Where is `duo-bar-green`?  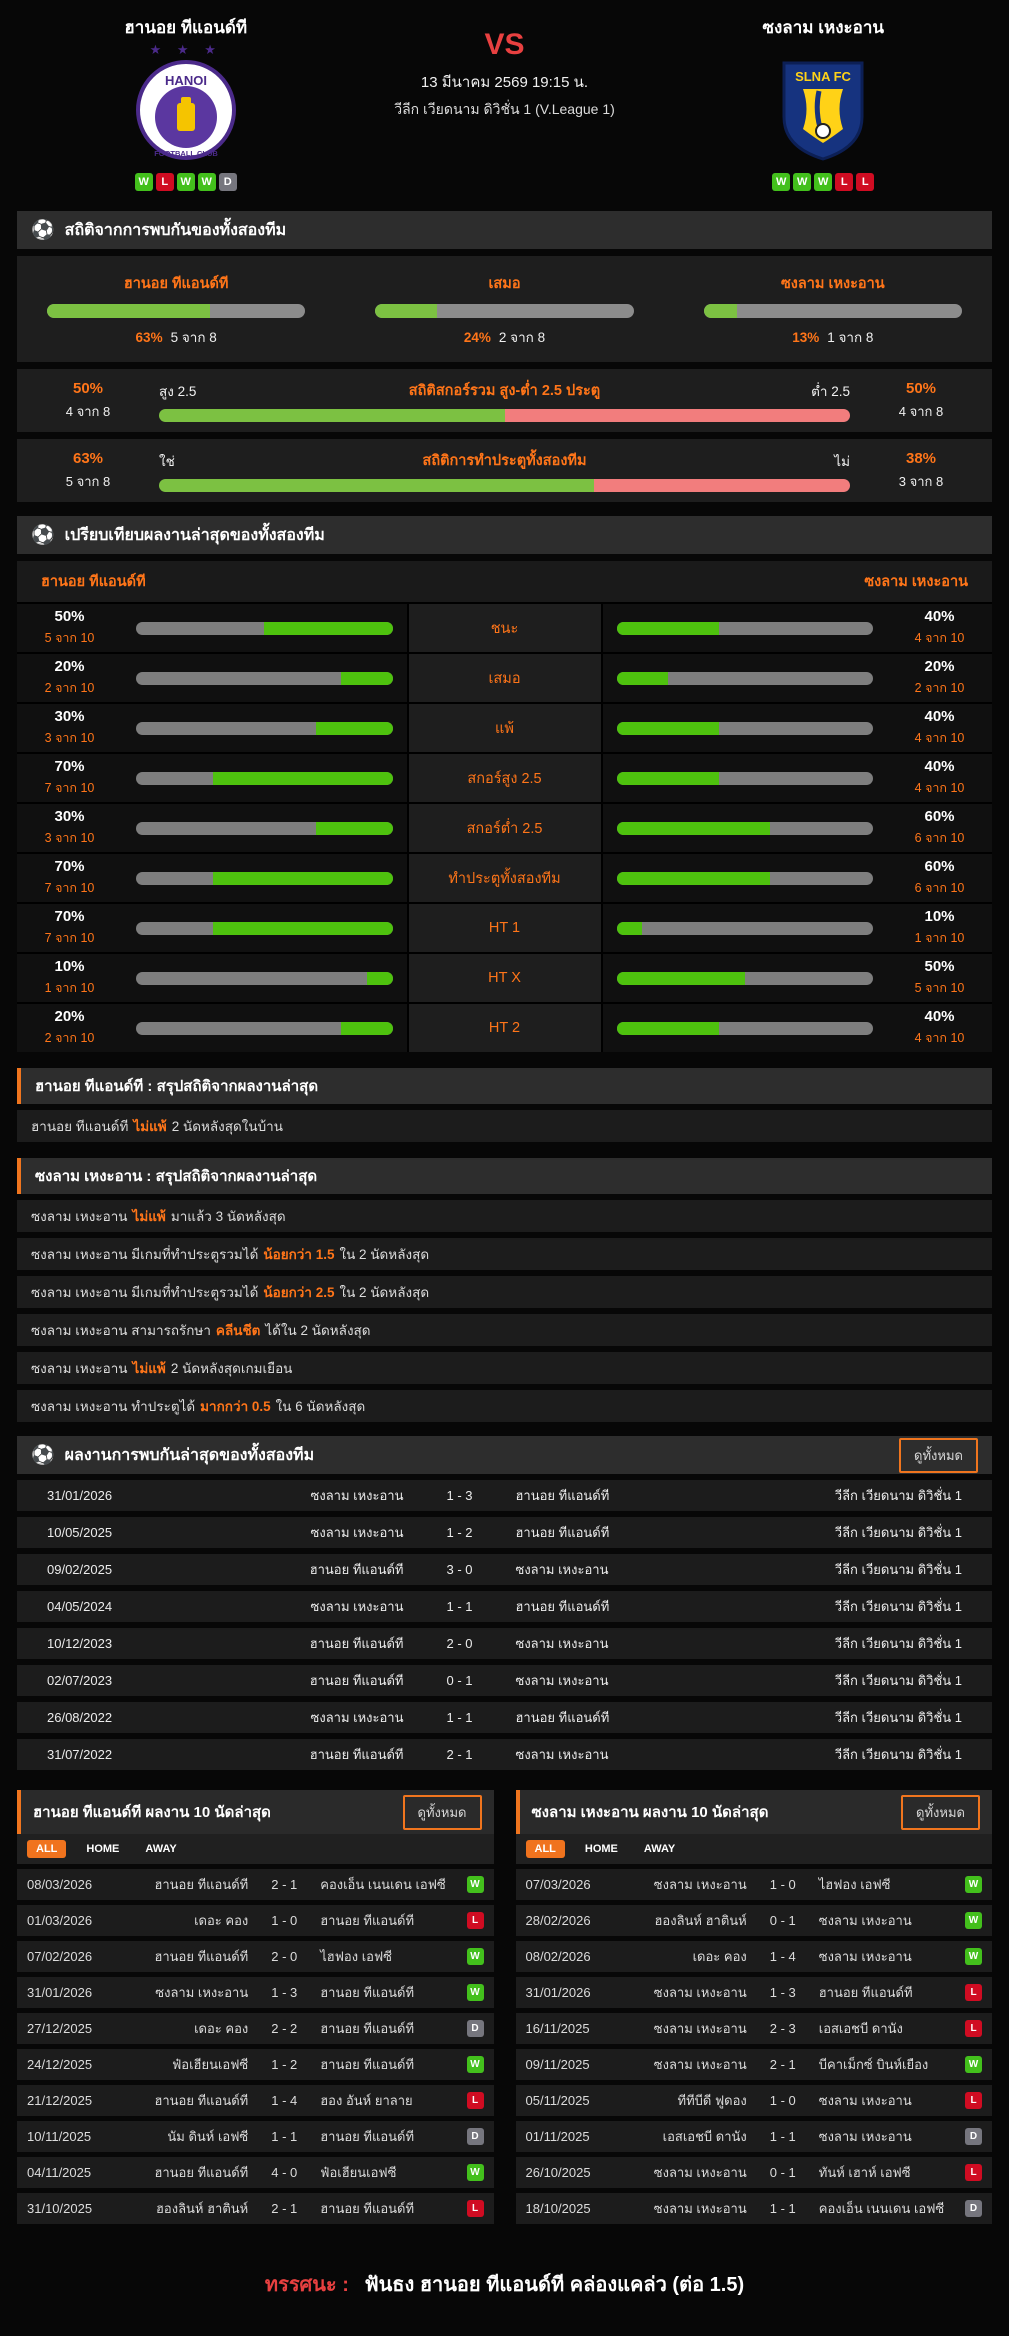 duo-bar-green is located at coordinates (377, 485).